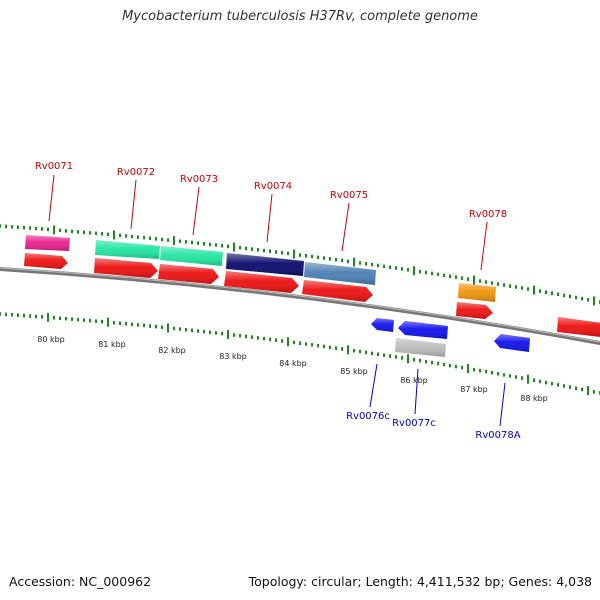  I want to click on cds-arrow-edge, so click(578, 327).